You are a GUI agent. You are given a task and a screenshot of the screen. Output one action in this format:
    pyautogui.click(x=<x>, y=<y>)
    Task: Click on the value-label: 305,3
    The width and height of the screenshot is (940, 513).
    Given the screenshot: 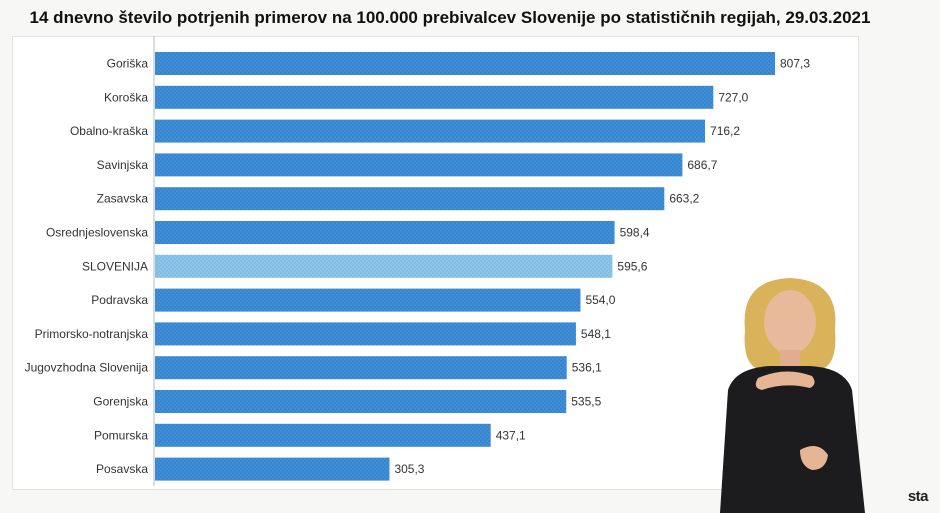 What is the action you would take?
    pyautogui.click(x=409, y=469)
    